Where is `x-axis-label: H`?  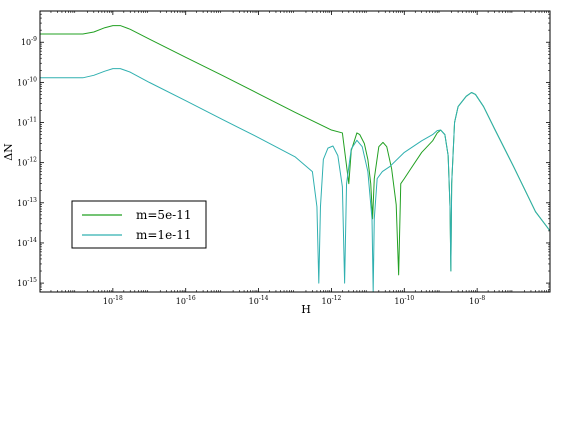 x-axis-label: H is located at coordinates (306, 309).